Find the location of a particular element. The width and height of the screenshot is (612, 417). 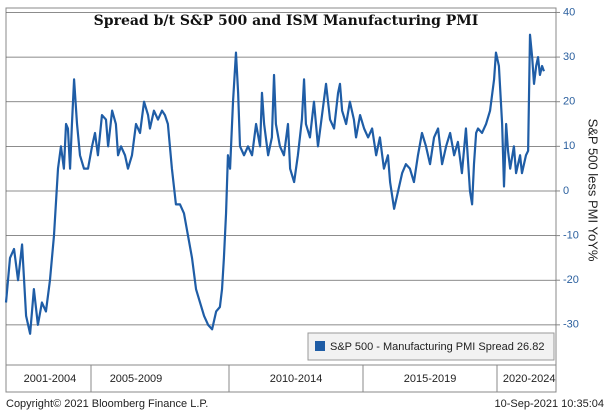

x-tick-label: 2010-2014 is located at coordinates (296, 379).